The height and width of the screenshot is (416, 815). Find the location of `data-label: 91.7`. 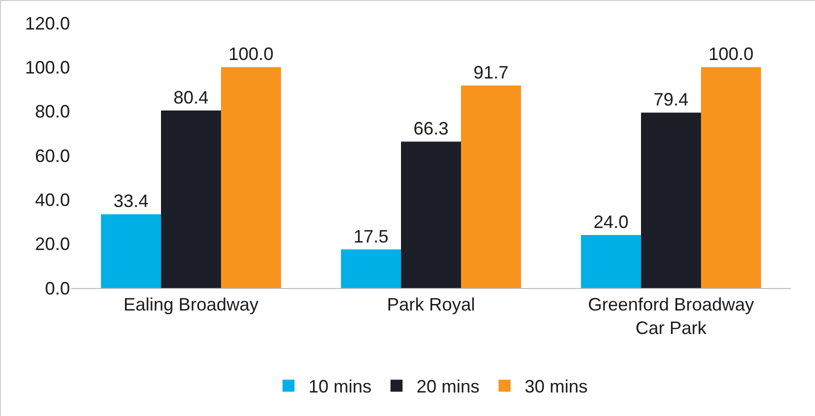

data-label: 91.7 is located at coordinates (491, 72).